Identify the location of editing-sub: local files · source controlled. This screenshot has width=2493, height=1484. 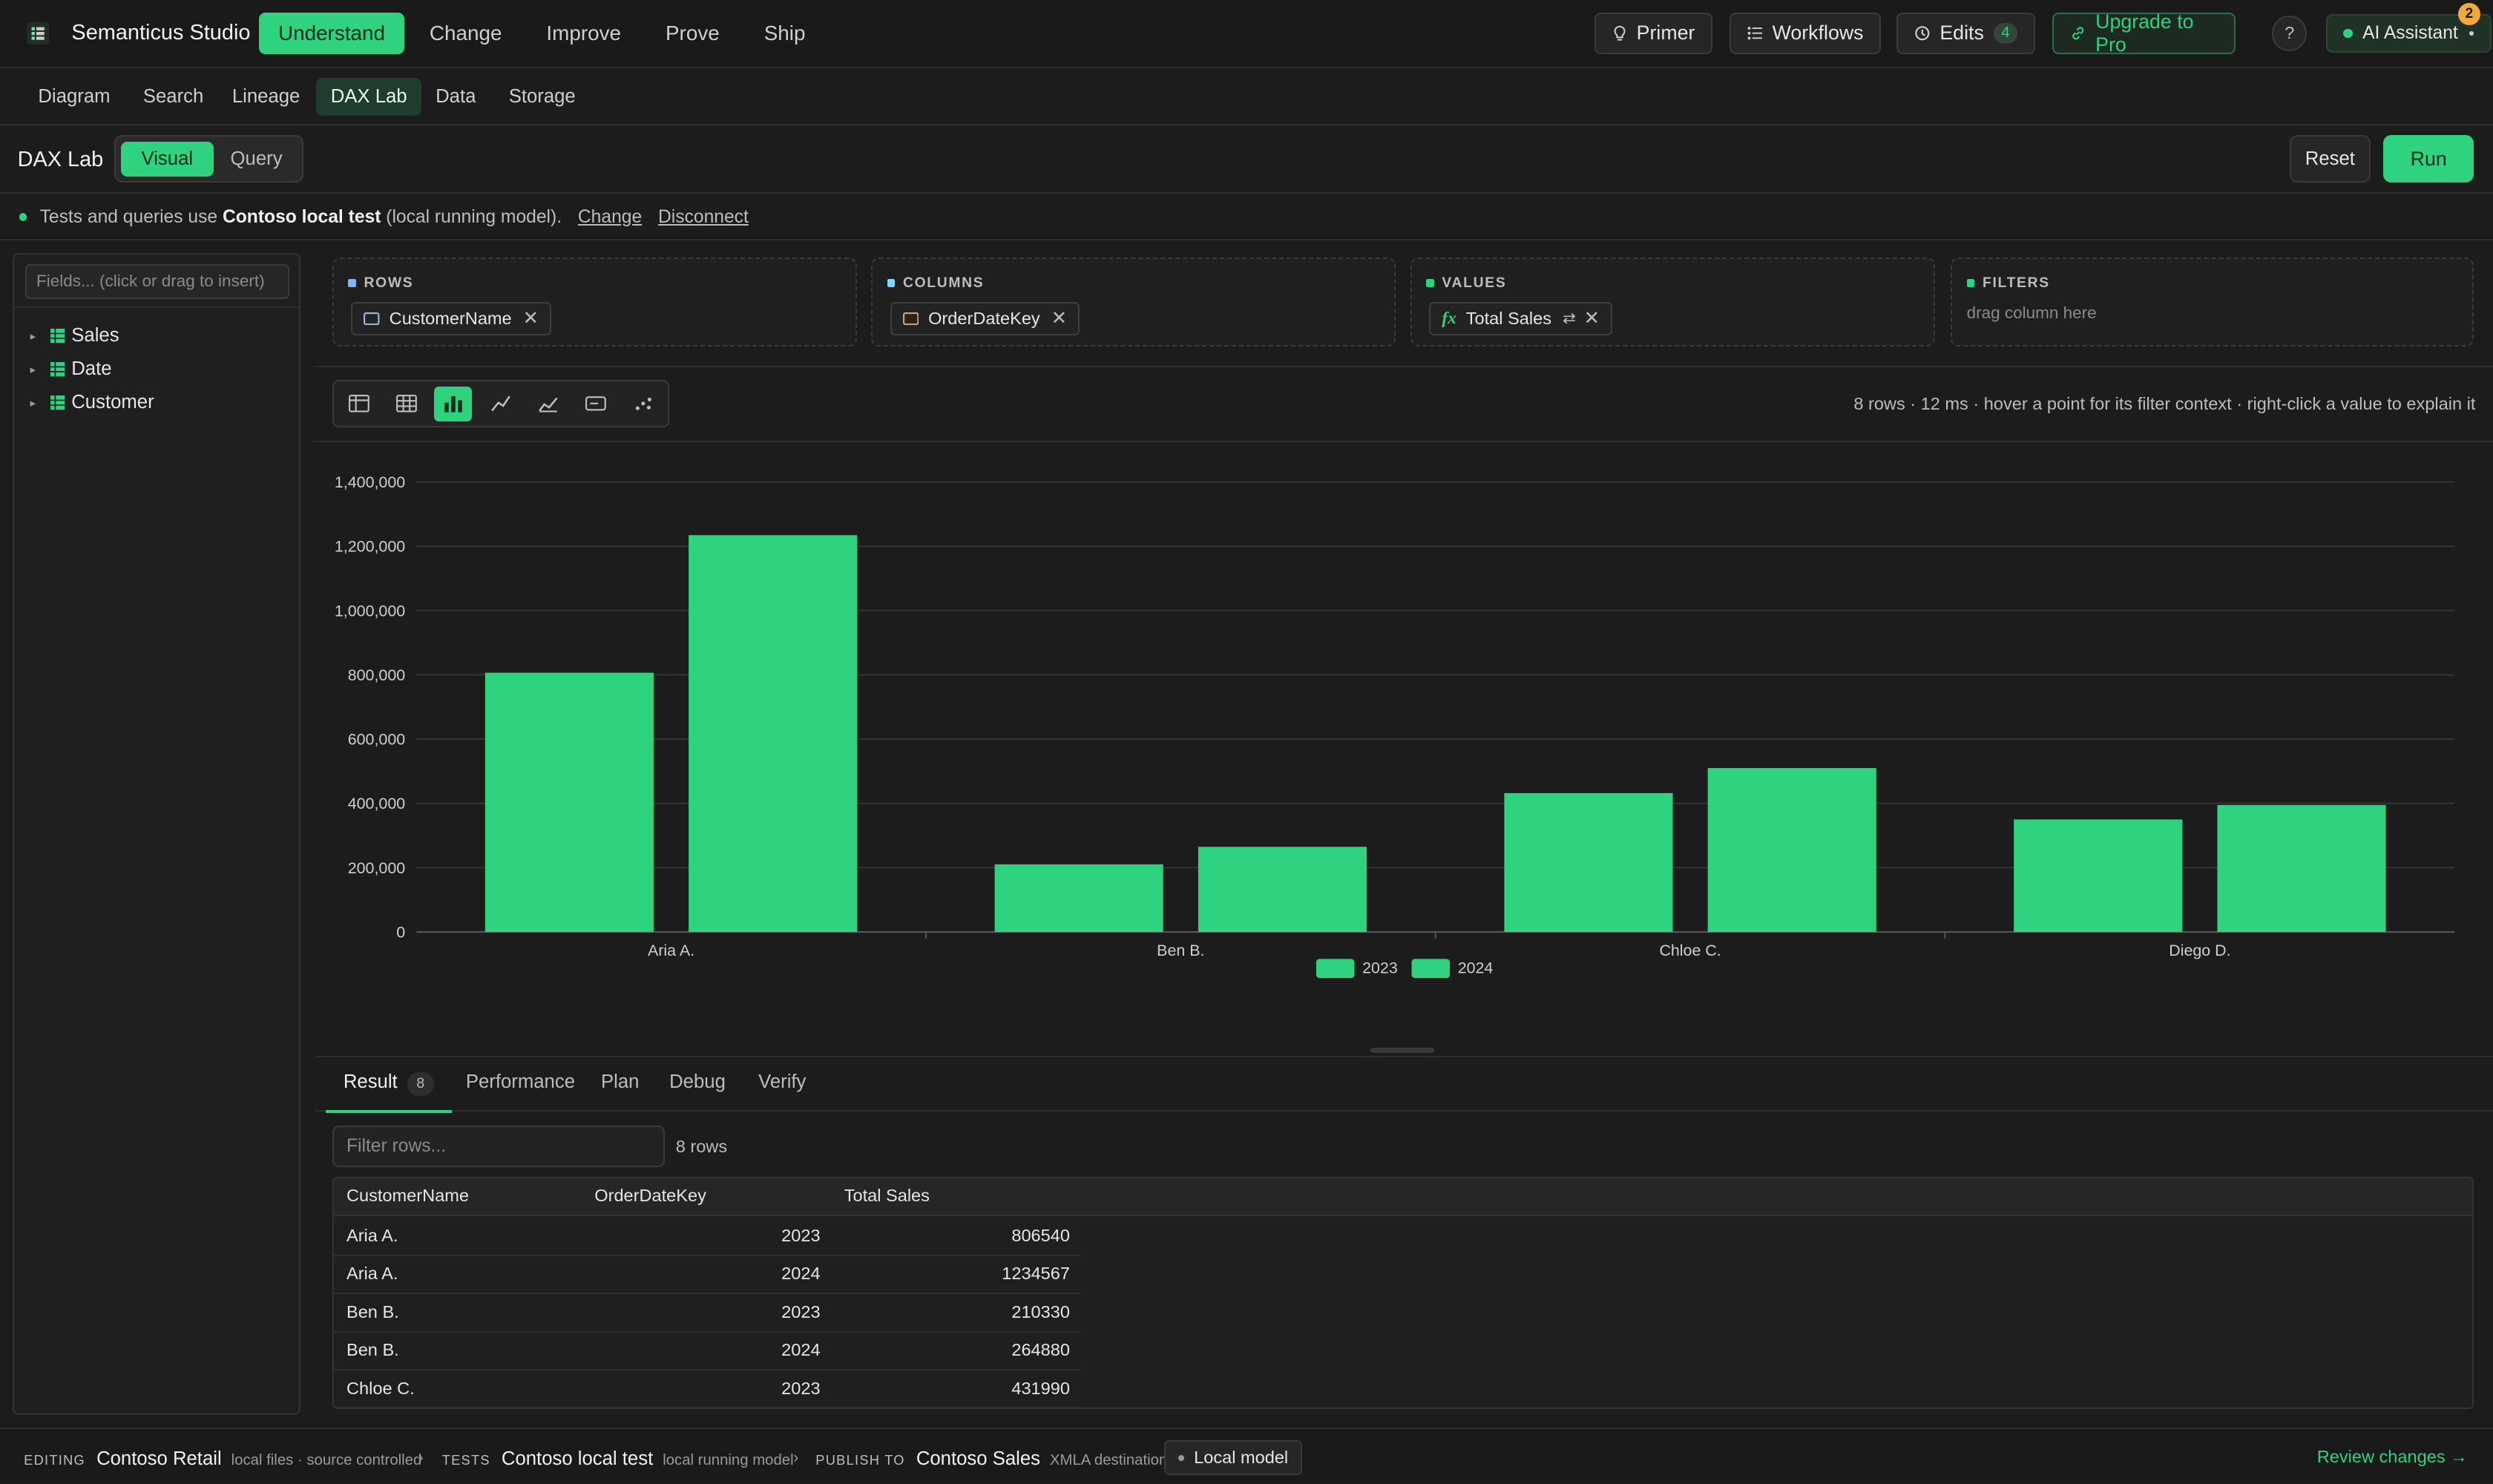
(326, 1459).